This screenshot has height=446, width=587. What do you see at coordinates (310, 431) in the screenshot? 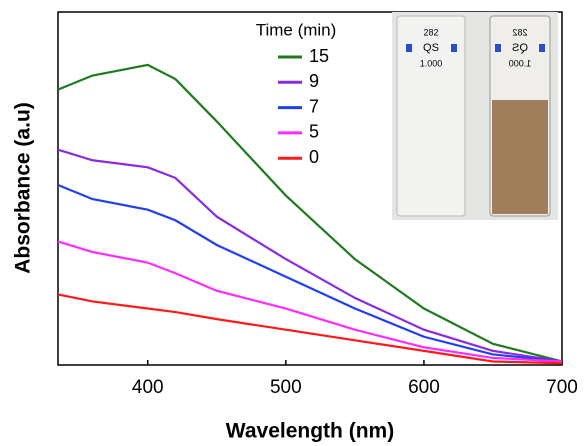
I see `x-axis-label: Wavelength (nm)` at bounding box center [310, 431].